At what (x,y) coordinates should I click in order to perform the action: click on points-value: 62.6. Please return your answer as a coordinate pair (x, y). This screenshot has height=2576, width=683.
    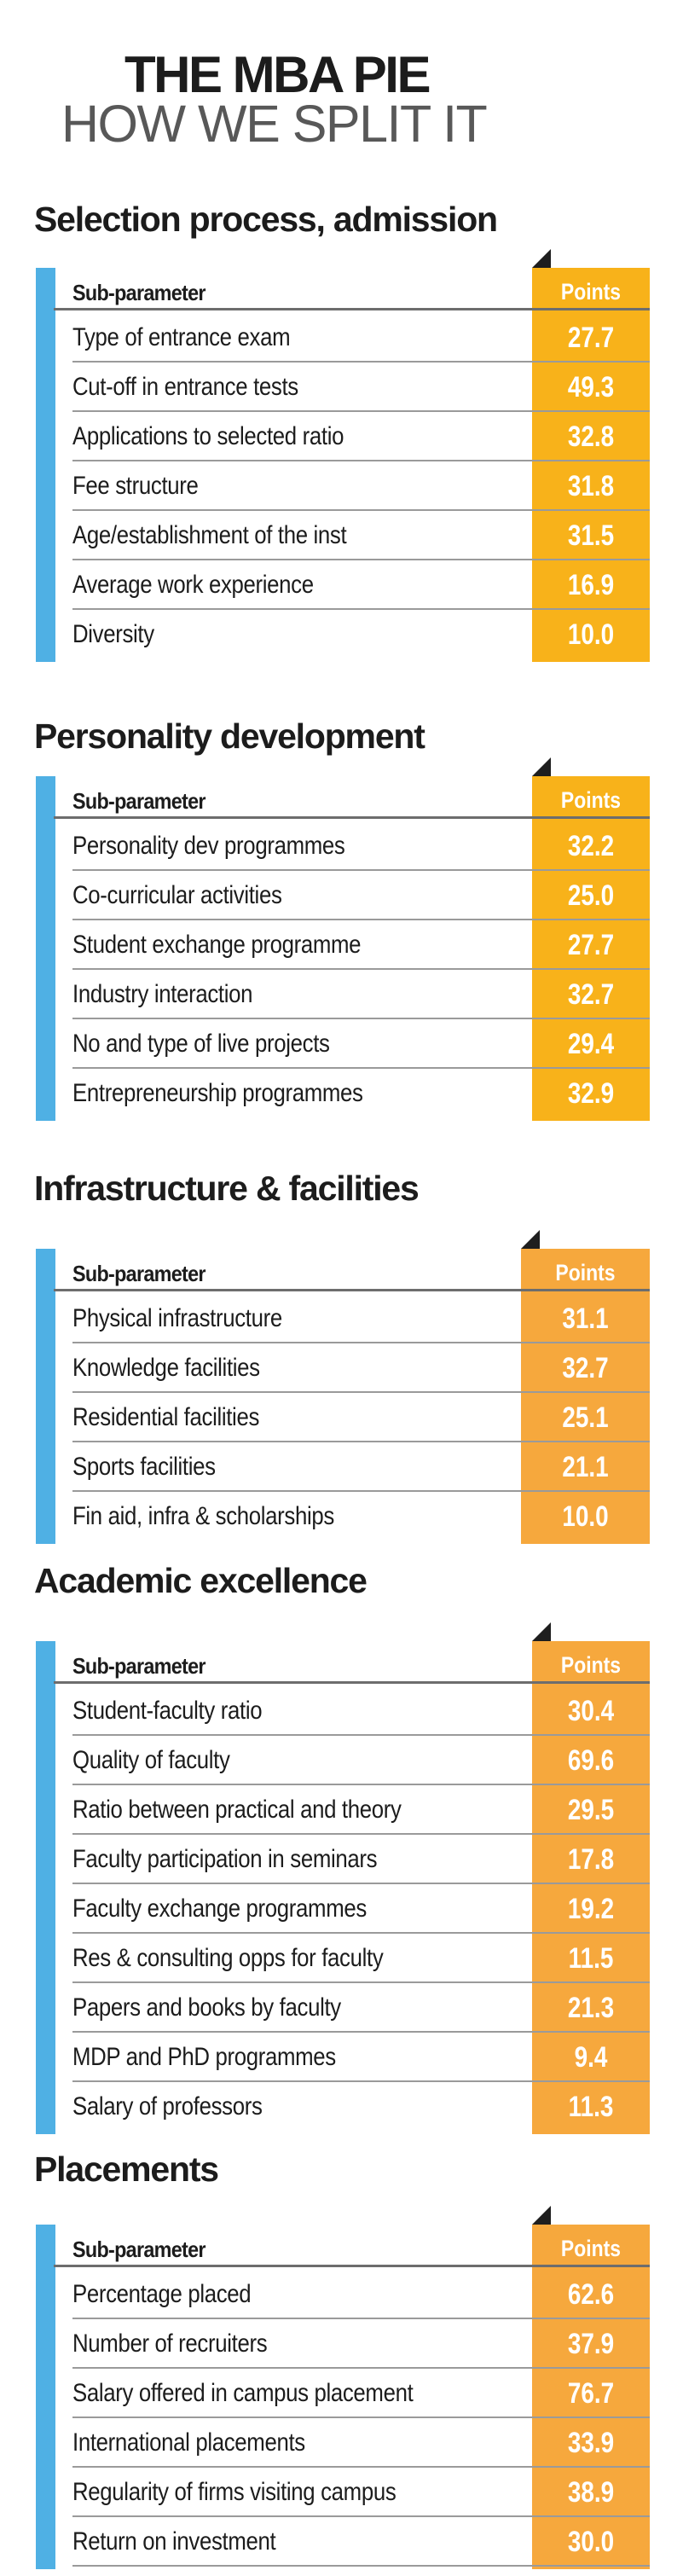
    Looking at the image, I should click on (591, 2294).